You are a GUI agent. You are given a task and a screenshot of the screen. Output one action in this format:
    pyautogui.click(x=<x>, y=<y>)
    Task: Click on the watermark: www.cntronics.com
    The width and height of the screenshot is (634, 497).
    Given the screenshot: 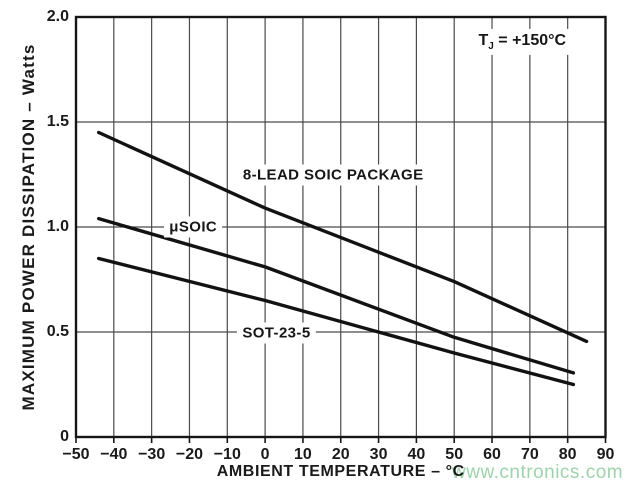 What is the action you would take?
    pyautogui.click(x=538, y=472)
    